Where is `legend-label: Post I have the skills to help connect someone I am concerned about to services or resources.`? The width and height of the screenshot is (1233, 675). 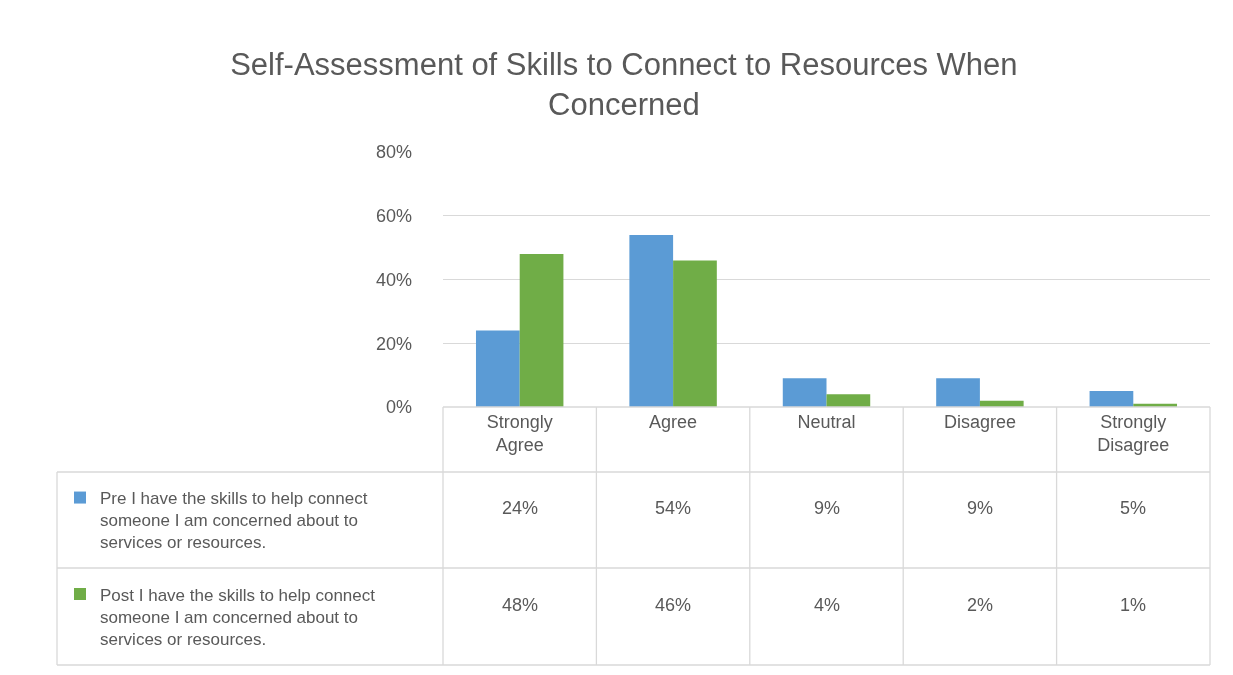 legend-label: Post I have the skills to help connect someone I am concerned about to services or resources. is located at coordinates (238, 617).